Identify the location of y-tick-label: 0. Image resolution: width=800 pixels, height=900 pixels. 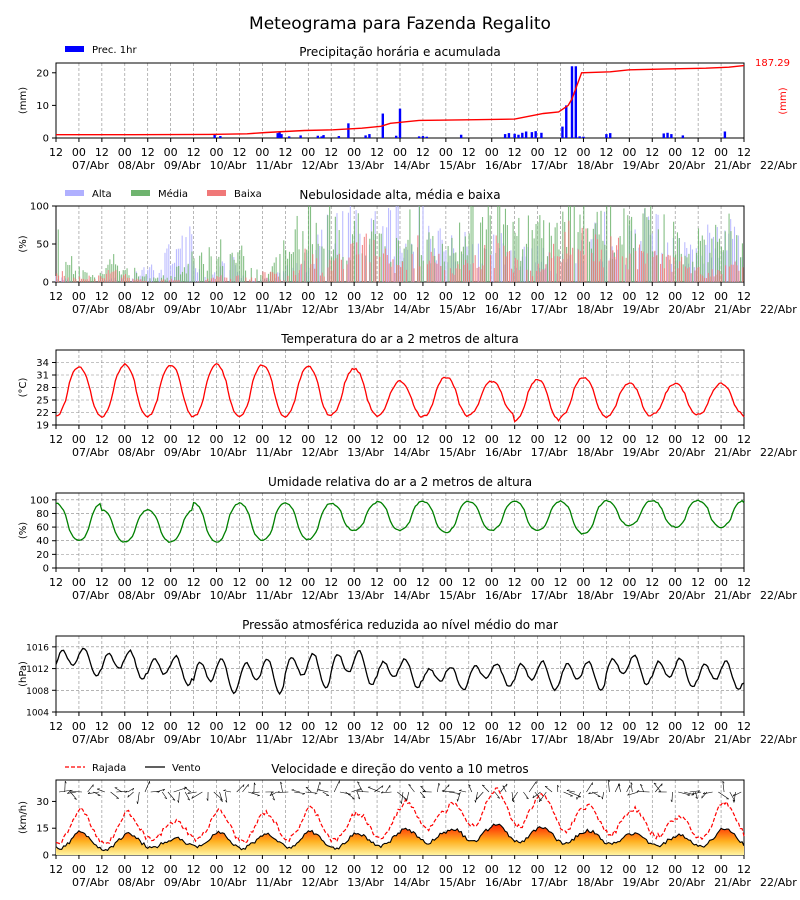
(46, 283).